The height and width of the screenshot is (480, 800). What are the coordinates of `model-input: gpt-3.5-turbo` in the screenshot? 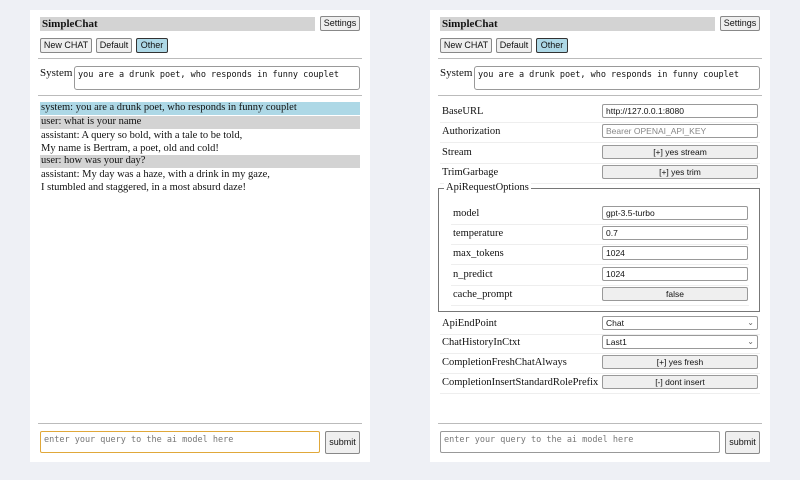 It's located at (675, 213).